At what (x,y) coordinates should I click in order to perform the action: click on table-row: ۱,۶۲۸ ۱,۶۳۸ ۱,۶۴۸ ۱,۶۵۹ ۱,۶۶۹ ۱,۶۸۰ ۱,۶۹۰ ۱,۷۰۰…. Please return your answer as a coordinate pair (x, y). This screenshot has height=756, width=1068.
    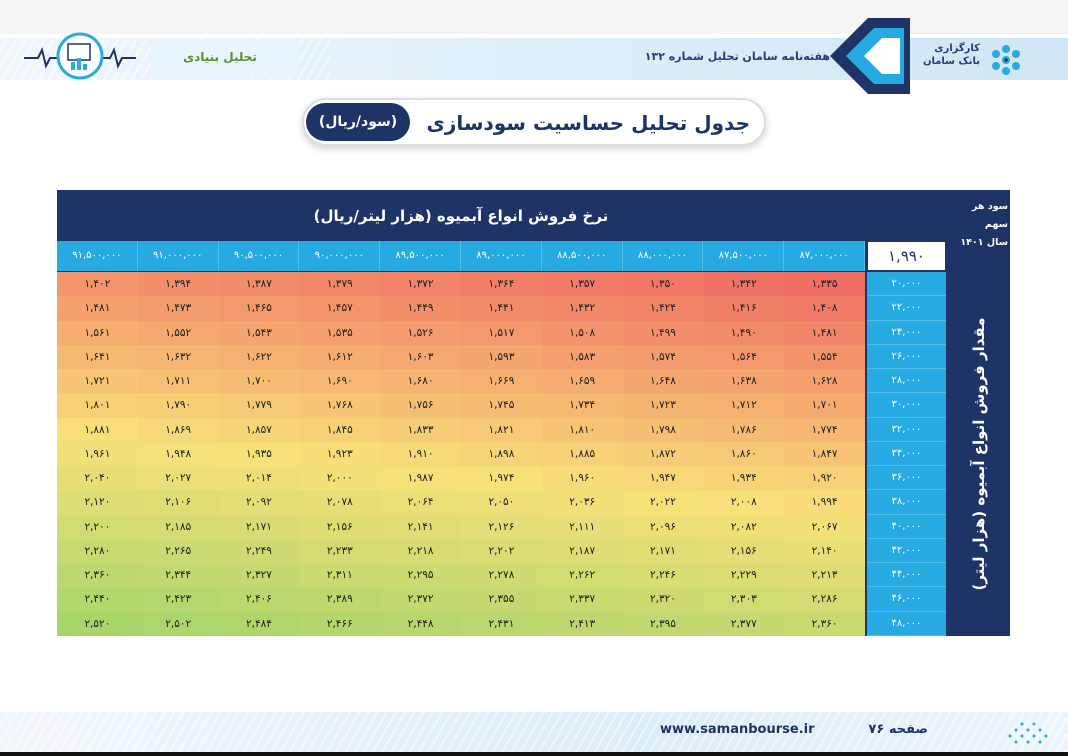
    Looking at the image, I should click on (461, 381).